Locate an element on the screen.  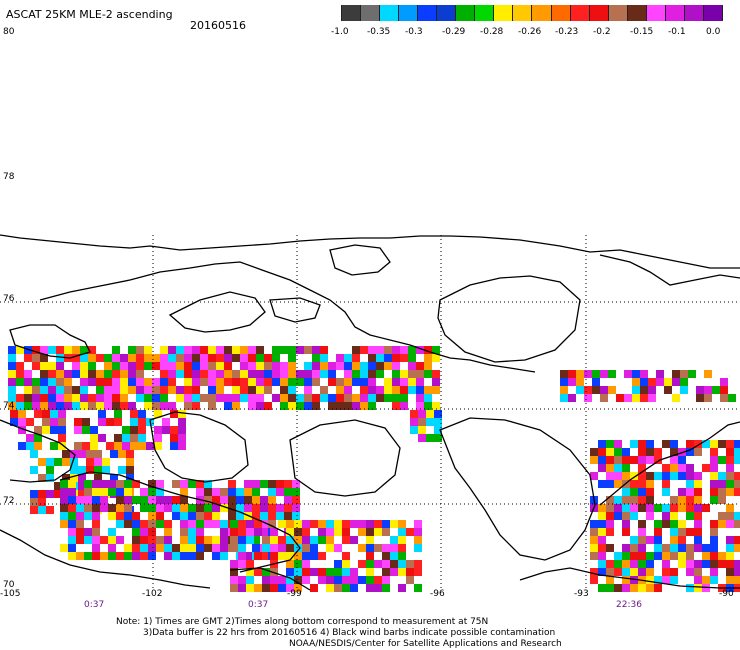
lat-label-76: 76 is located at coordinates (9, 299).